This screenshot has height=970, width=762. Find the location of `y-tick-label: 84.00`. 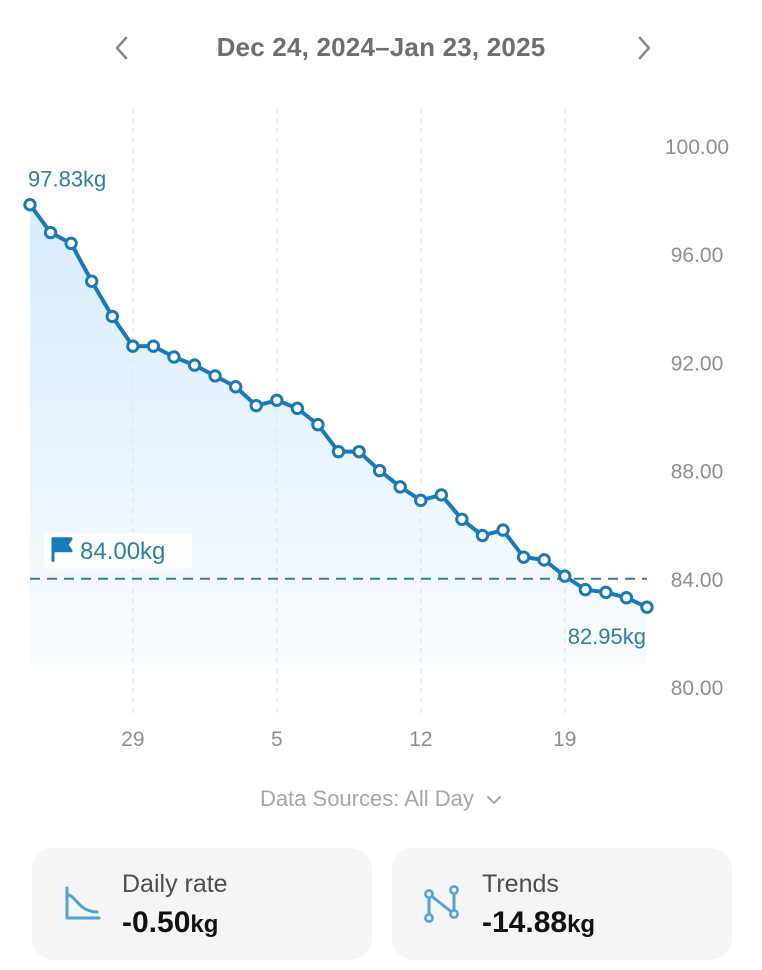

y-tick-label: 84.00 is located at coordinates (697, 580).